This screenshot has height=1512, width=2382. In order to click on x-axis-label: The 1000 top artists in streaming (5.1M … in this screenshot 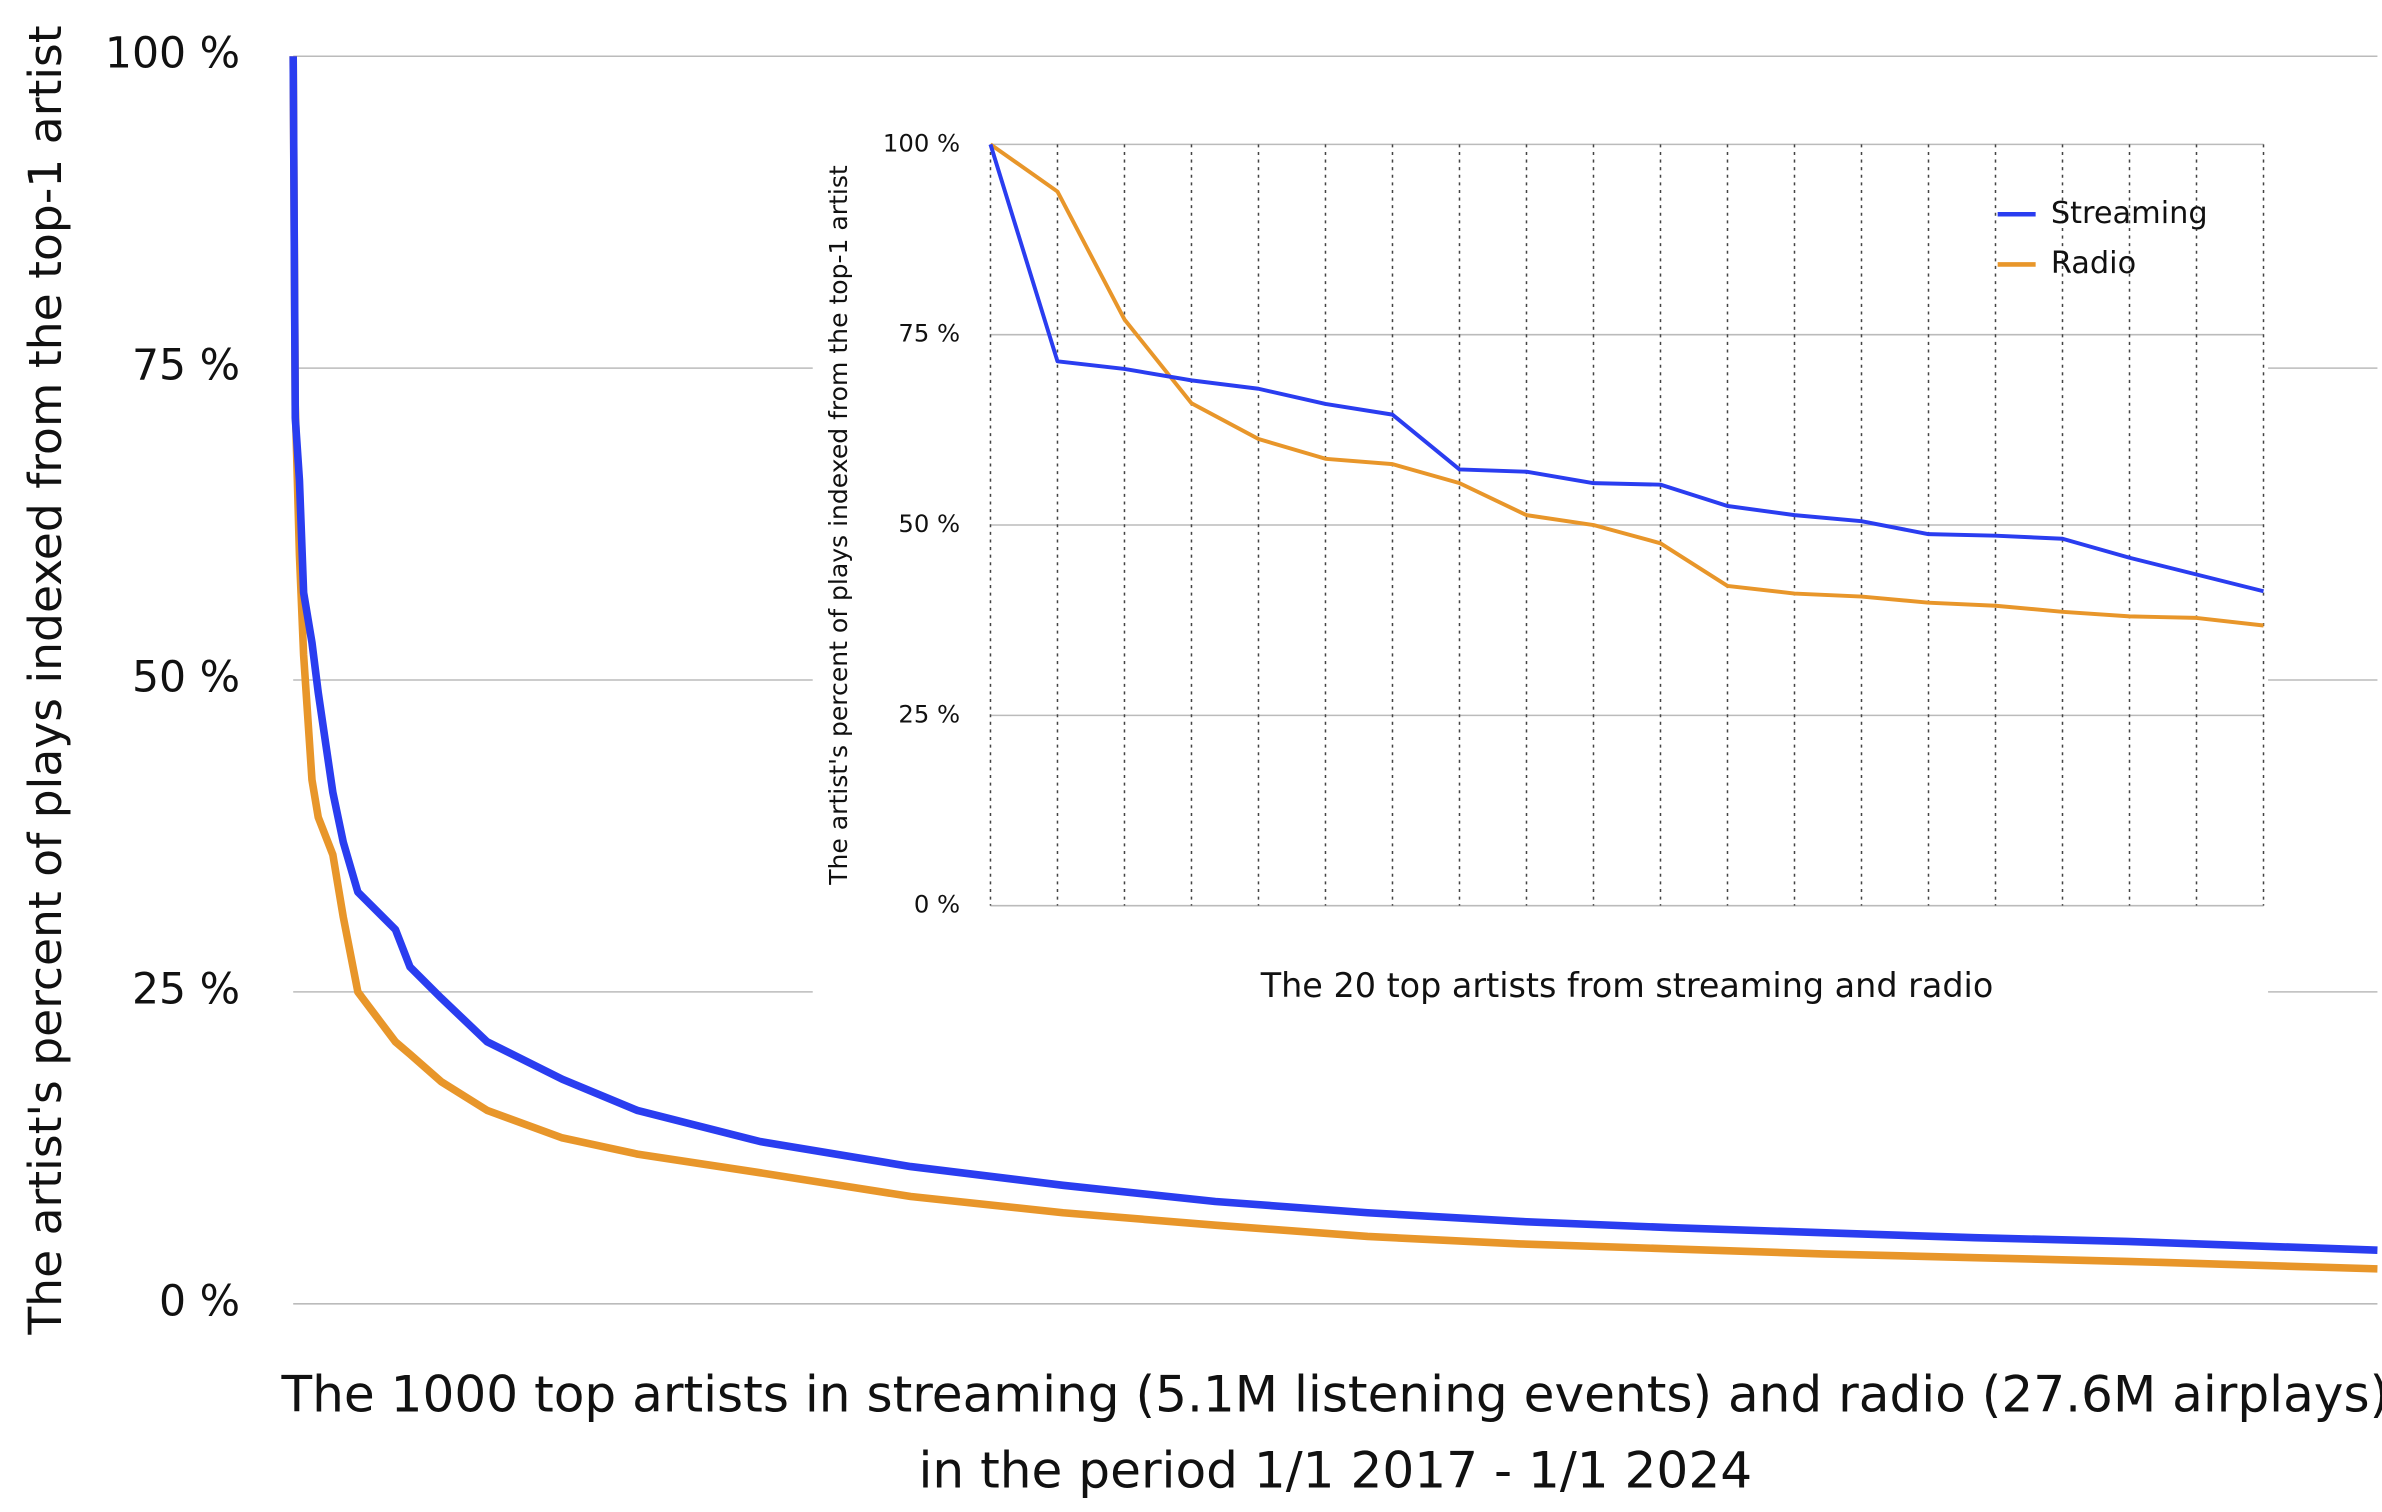, I will do `click(1331, 1394)`.